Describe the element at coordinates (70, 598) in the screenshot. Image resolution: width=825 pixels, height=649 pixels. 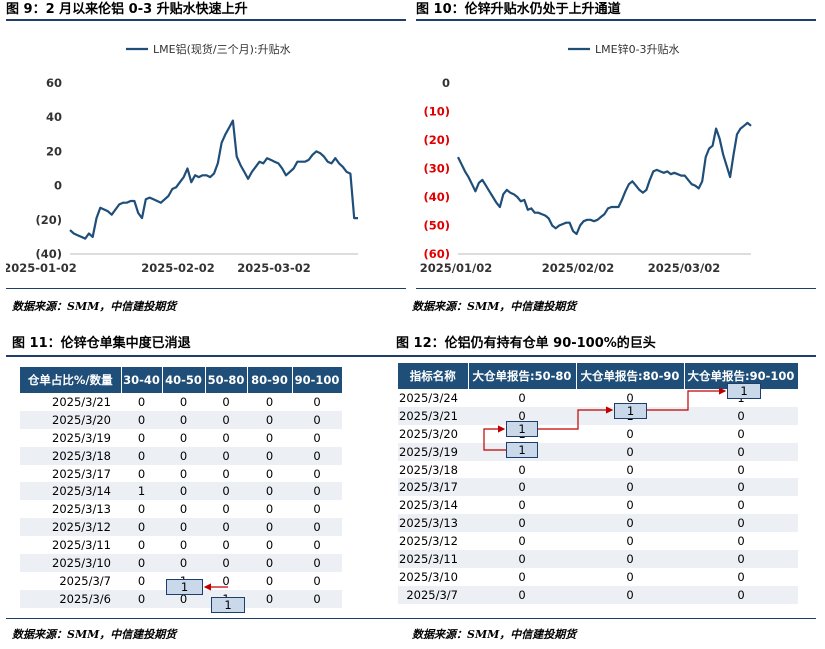
I see `row-date: 2025/3/6` at that location.